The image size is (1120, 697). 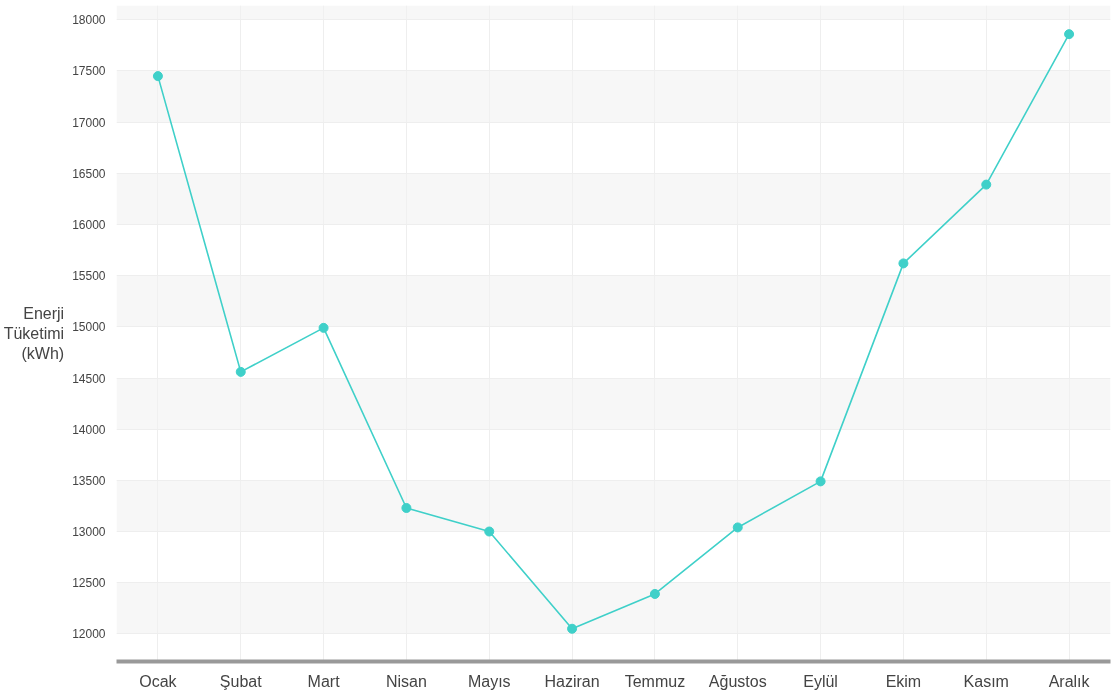 I want to click on y-tick-label: 15000, so click(x=89, y=327).